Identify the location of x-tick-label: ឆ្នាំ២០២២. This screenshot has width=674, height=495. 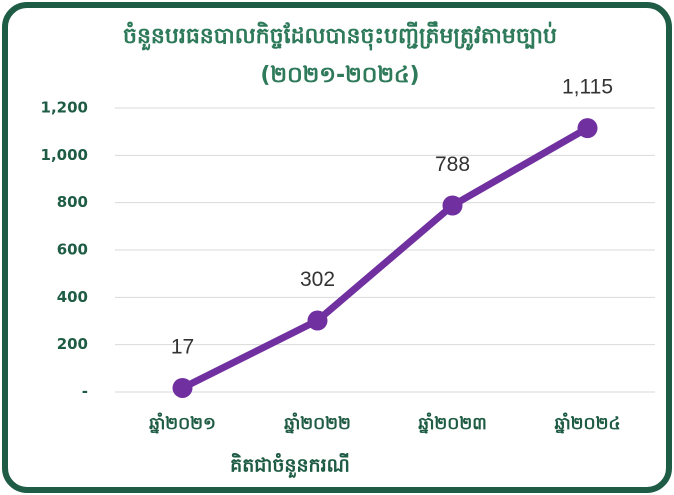
(317, 423).